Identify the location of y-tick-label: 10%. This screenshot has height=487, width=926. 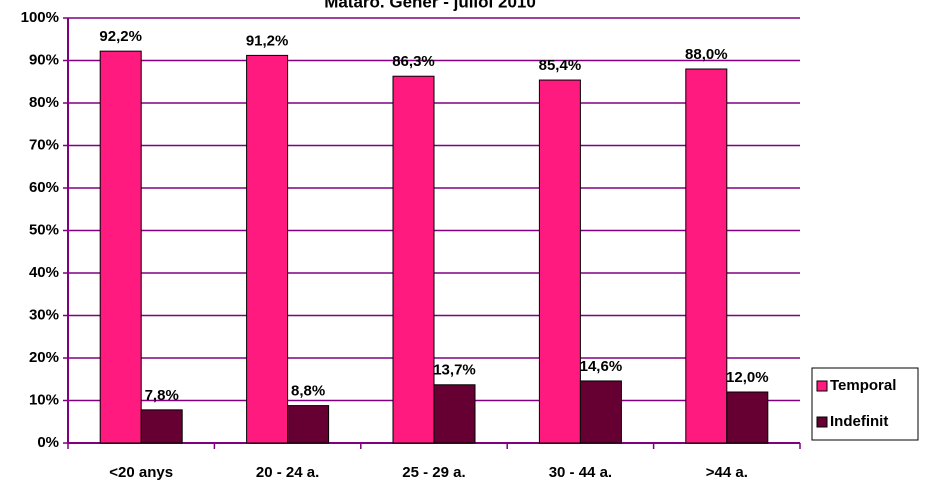
(44, 399).